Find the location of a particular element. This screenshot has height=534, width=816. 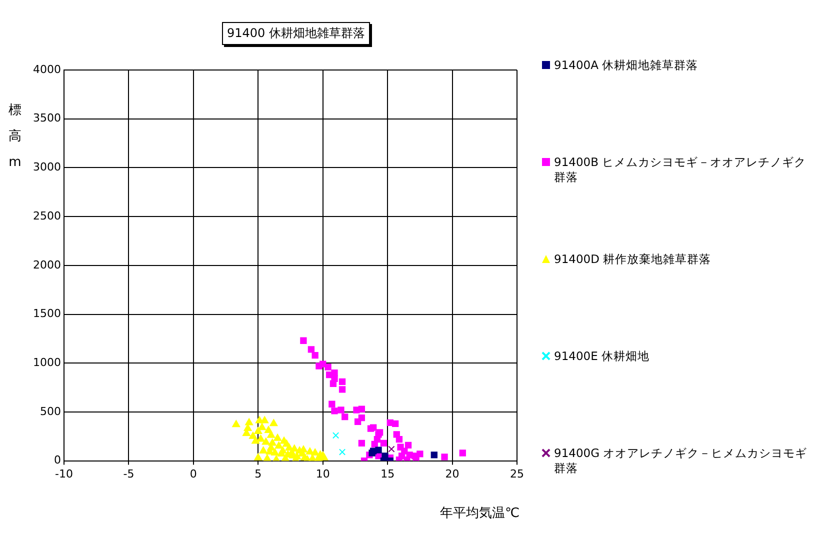

legend-label: 91400E 休耕畑地 is located at coordinates (602, 356).